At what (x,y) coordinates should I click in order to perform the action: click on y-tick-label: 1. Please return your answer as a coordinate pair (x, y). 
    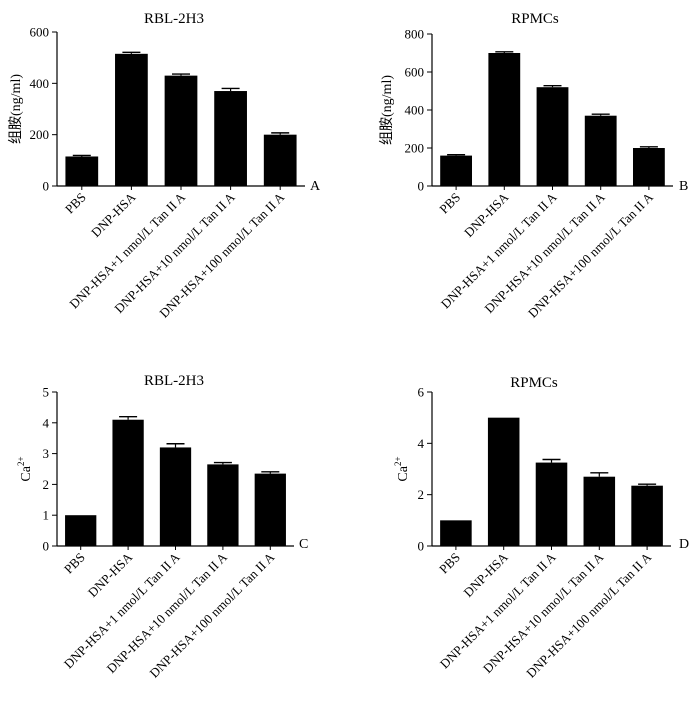
    Looking at the image, I should click on (46, 515).